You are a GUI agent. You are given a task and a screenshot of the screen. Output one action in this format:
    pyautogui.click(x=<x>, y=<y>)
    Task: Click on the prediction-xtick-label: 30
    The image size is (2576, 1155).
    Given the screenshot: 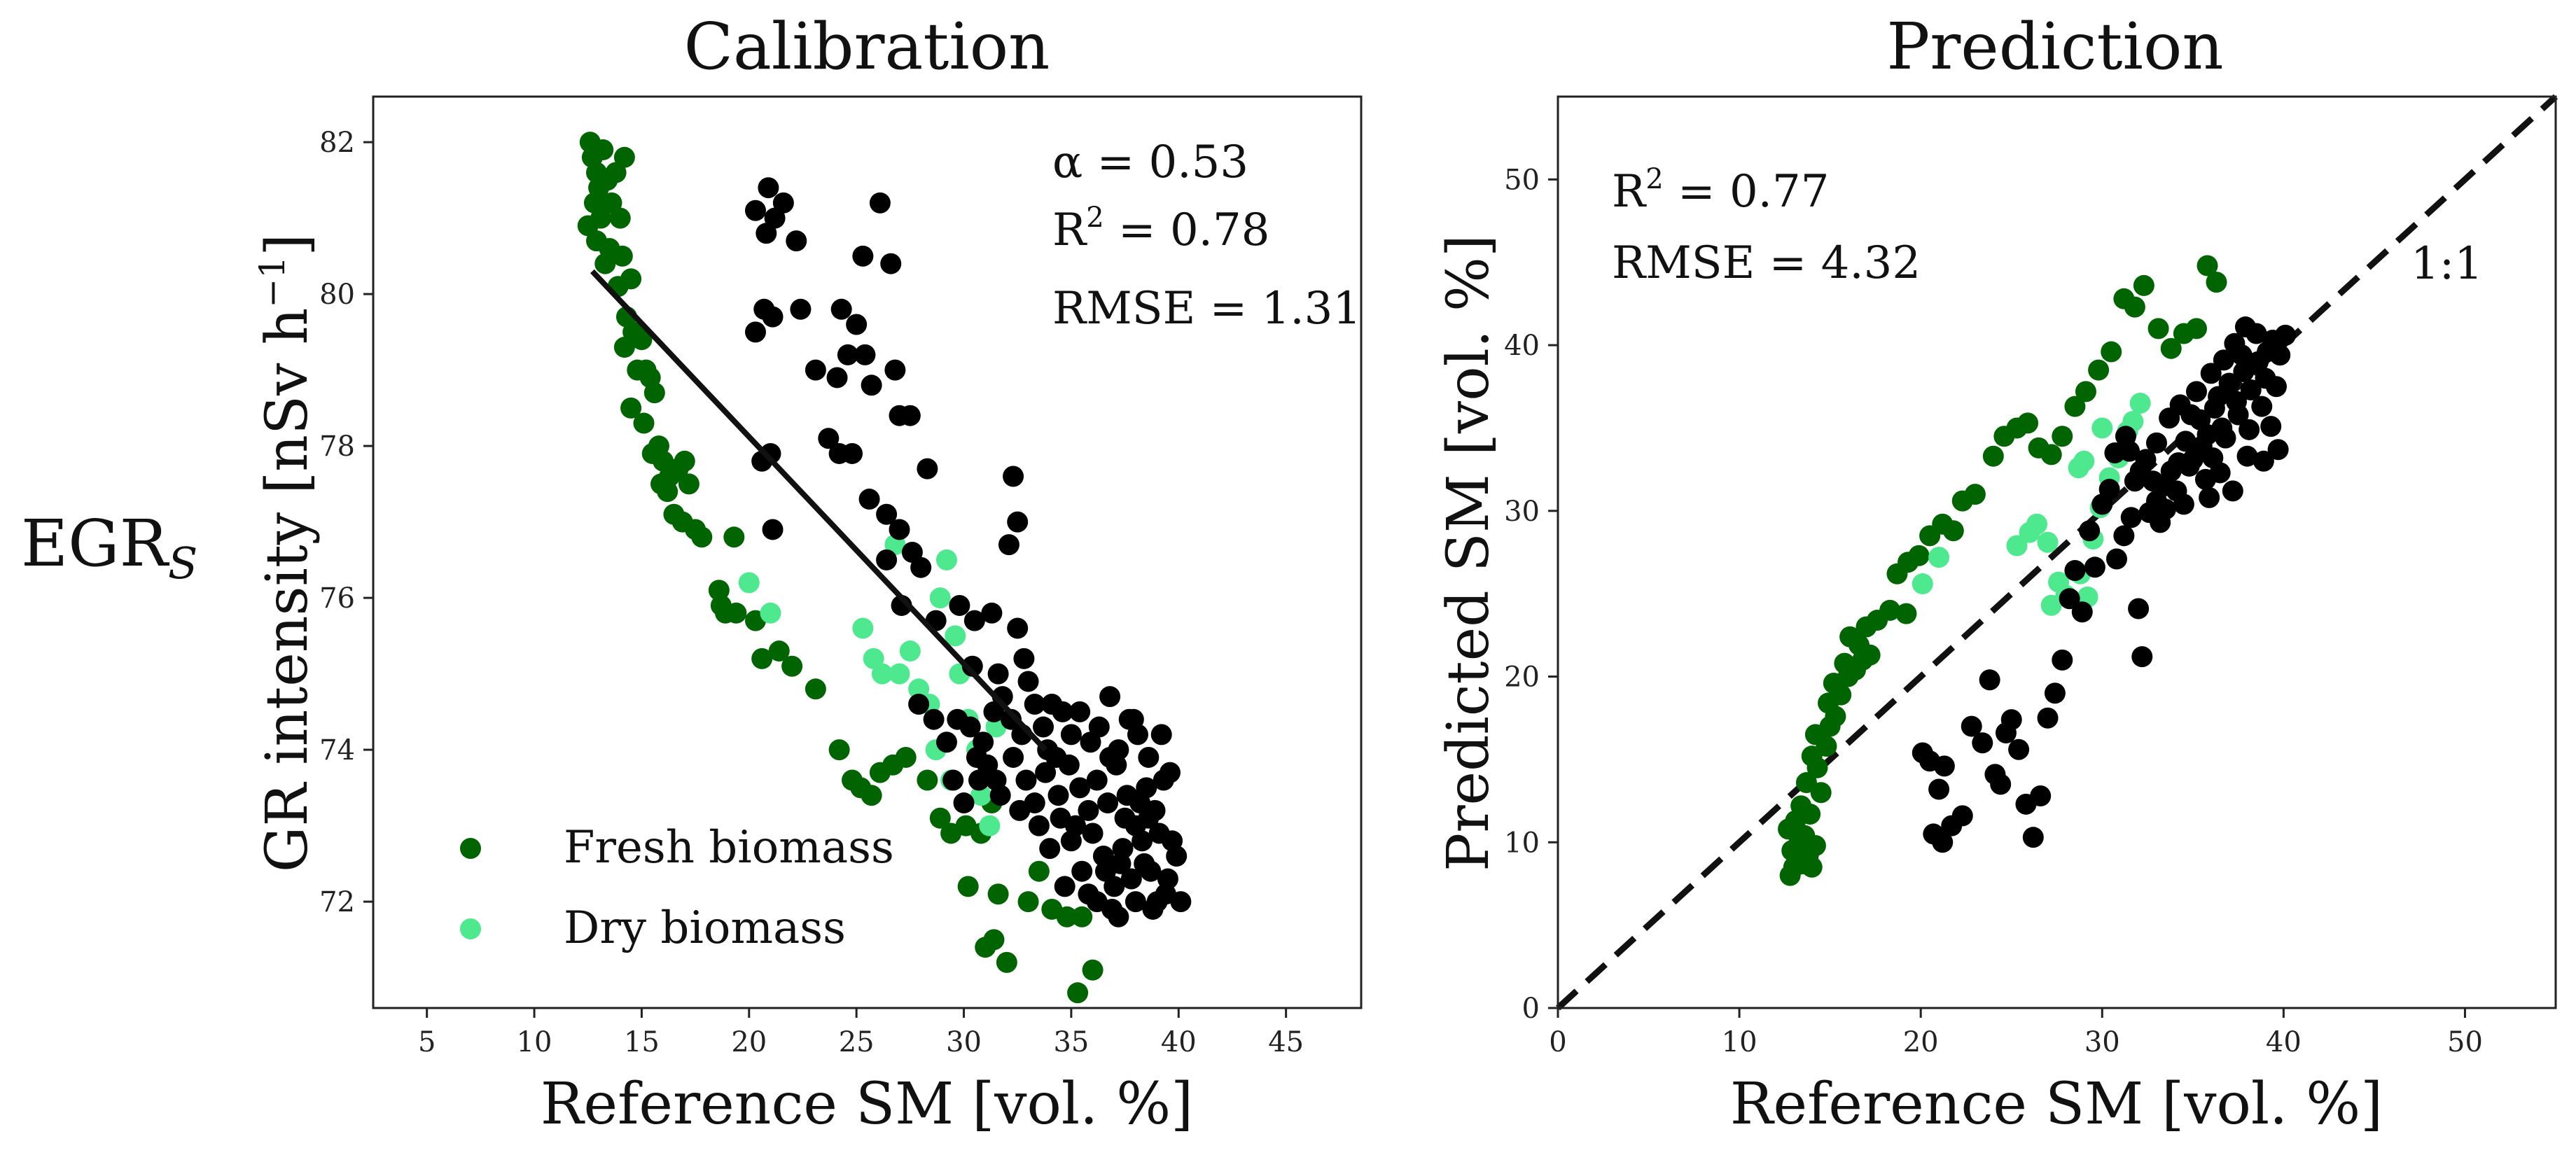 What is the action you would take?
    pyautogui.click(x=2102, y=1042)
    